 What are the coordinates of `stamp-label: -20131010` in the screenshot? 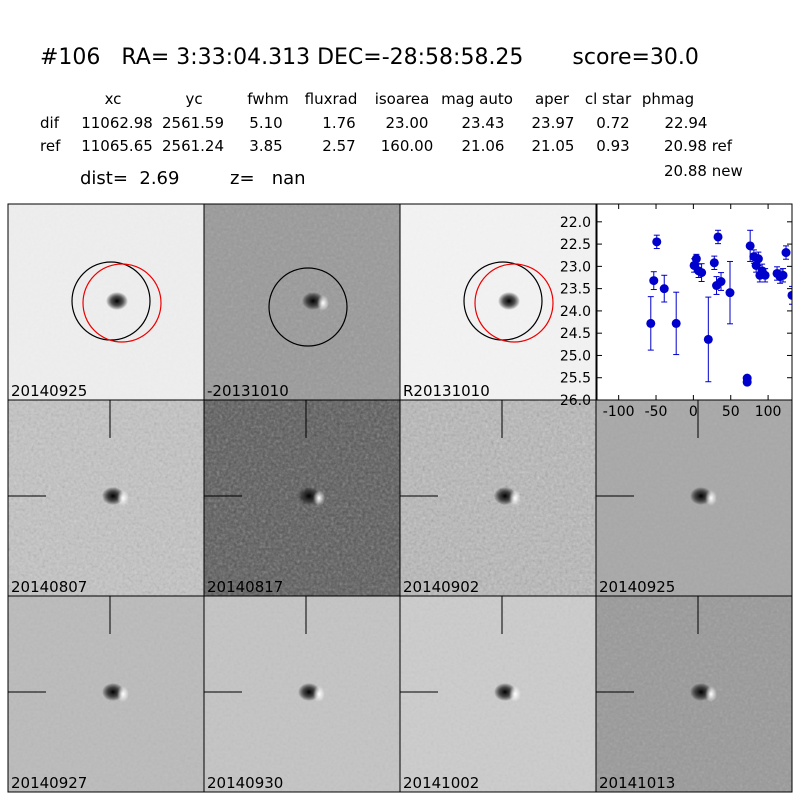 It's located at (248, 391).